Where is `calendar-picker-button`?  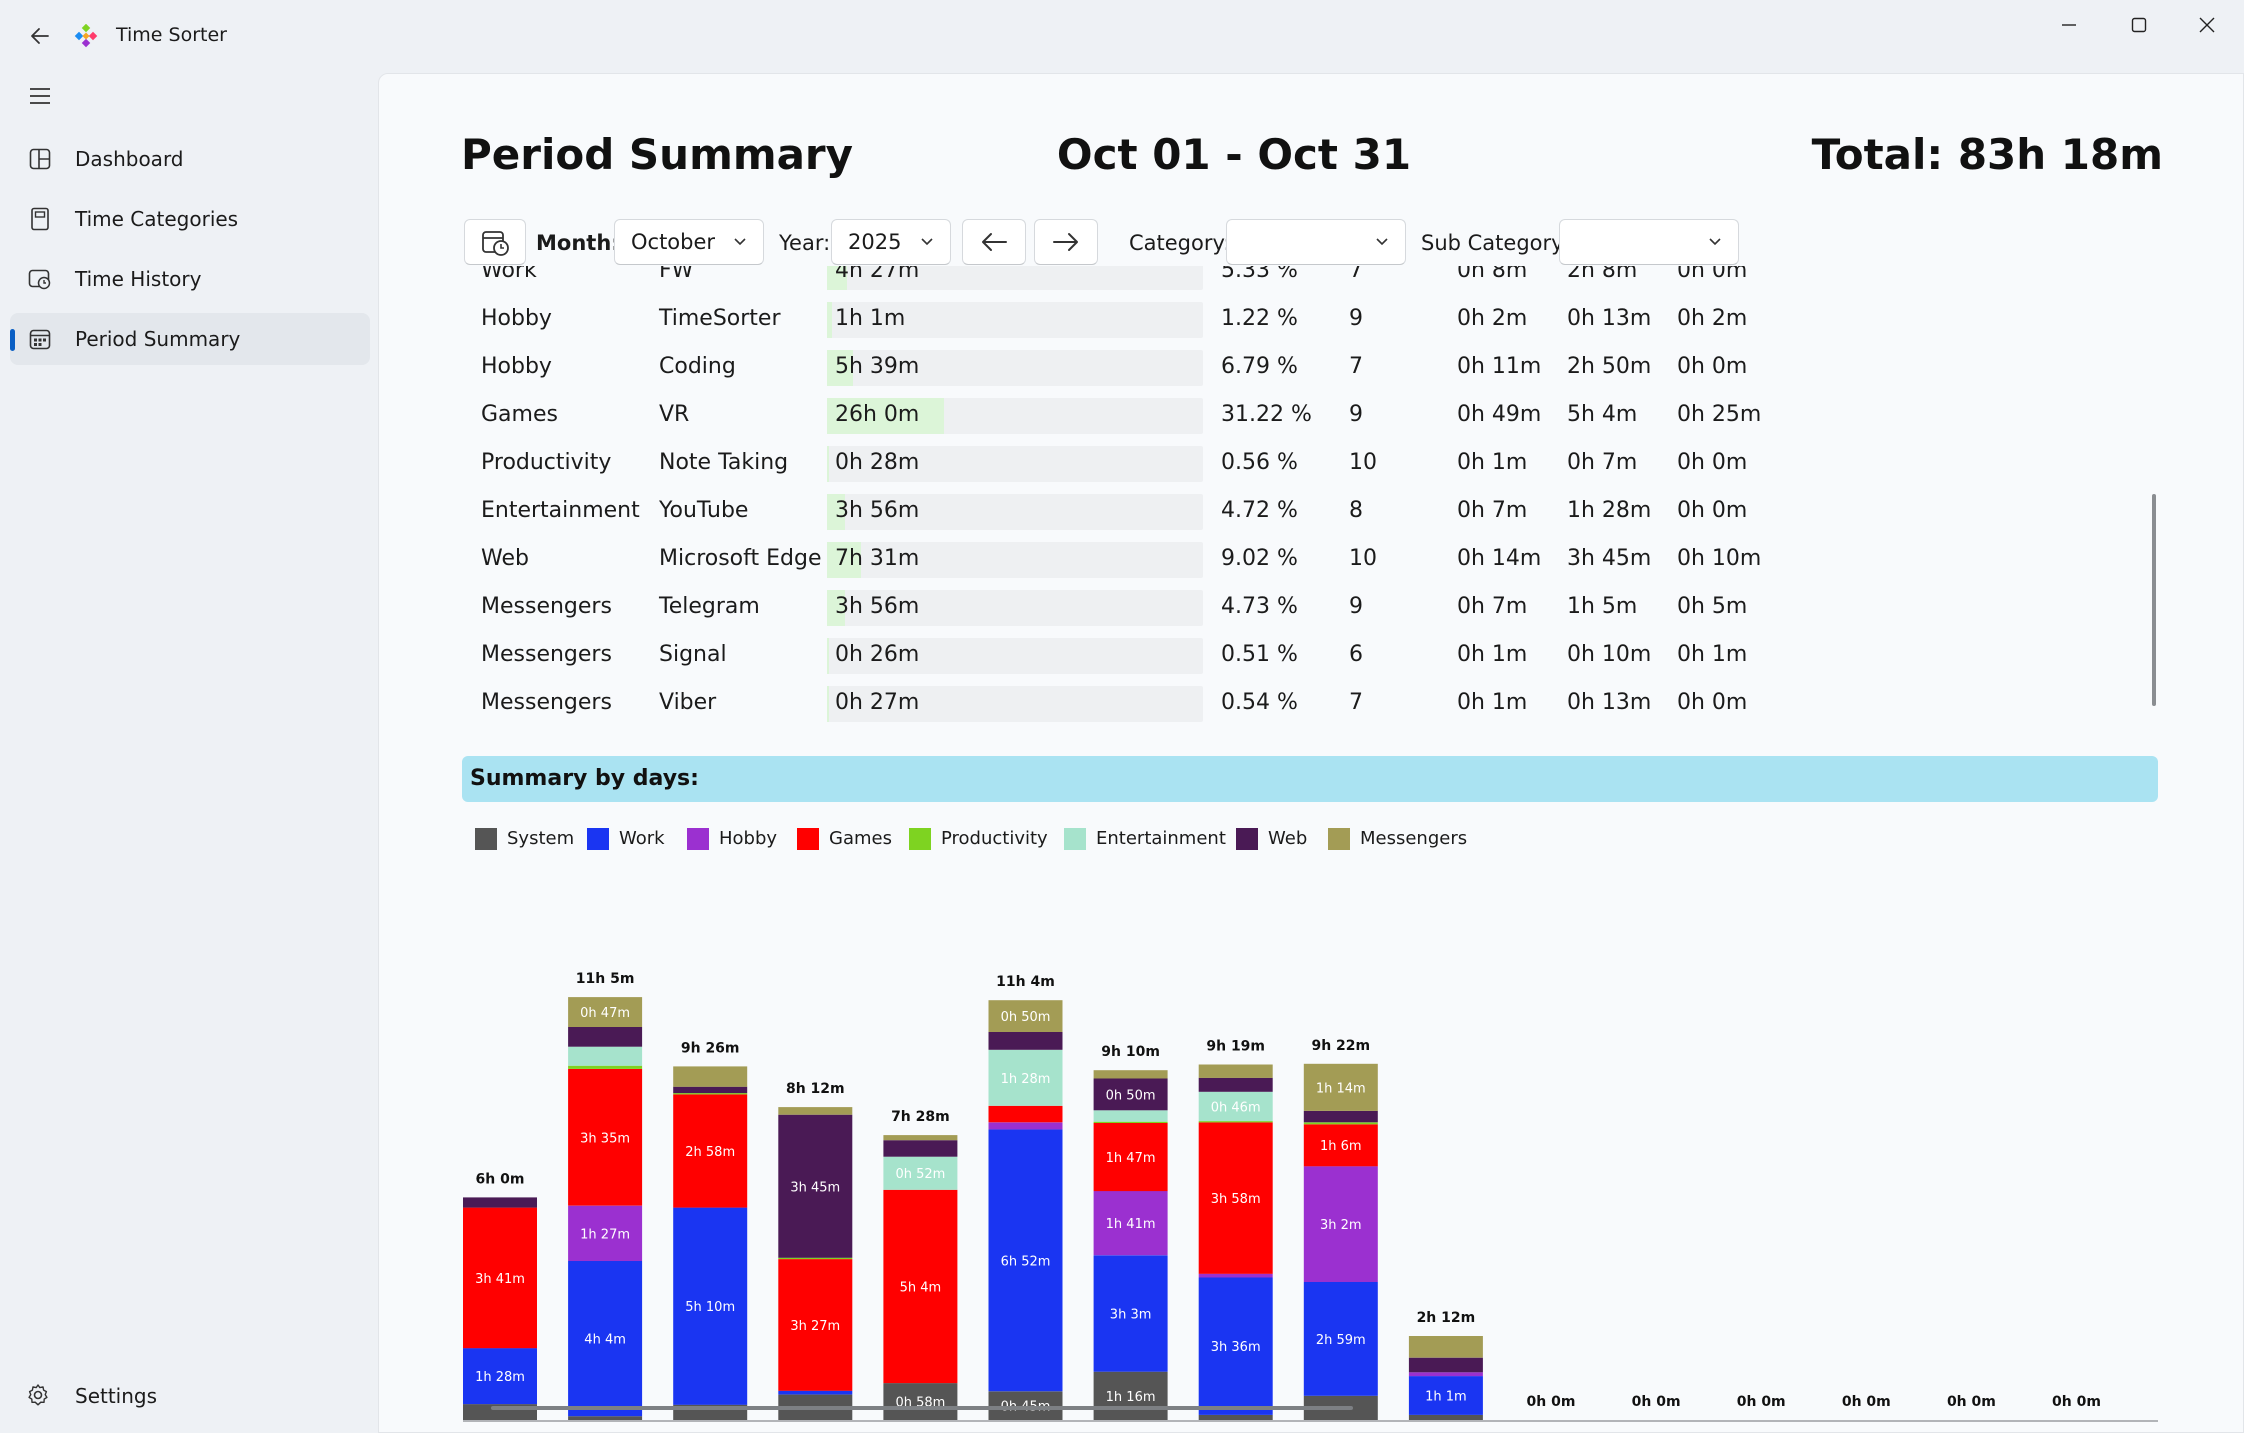
calendar-picker-button is located at coordinates (495, 242).